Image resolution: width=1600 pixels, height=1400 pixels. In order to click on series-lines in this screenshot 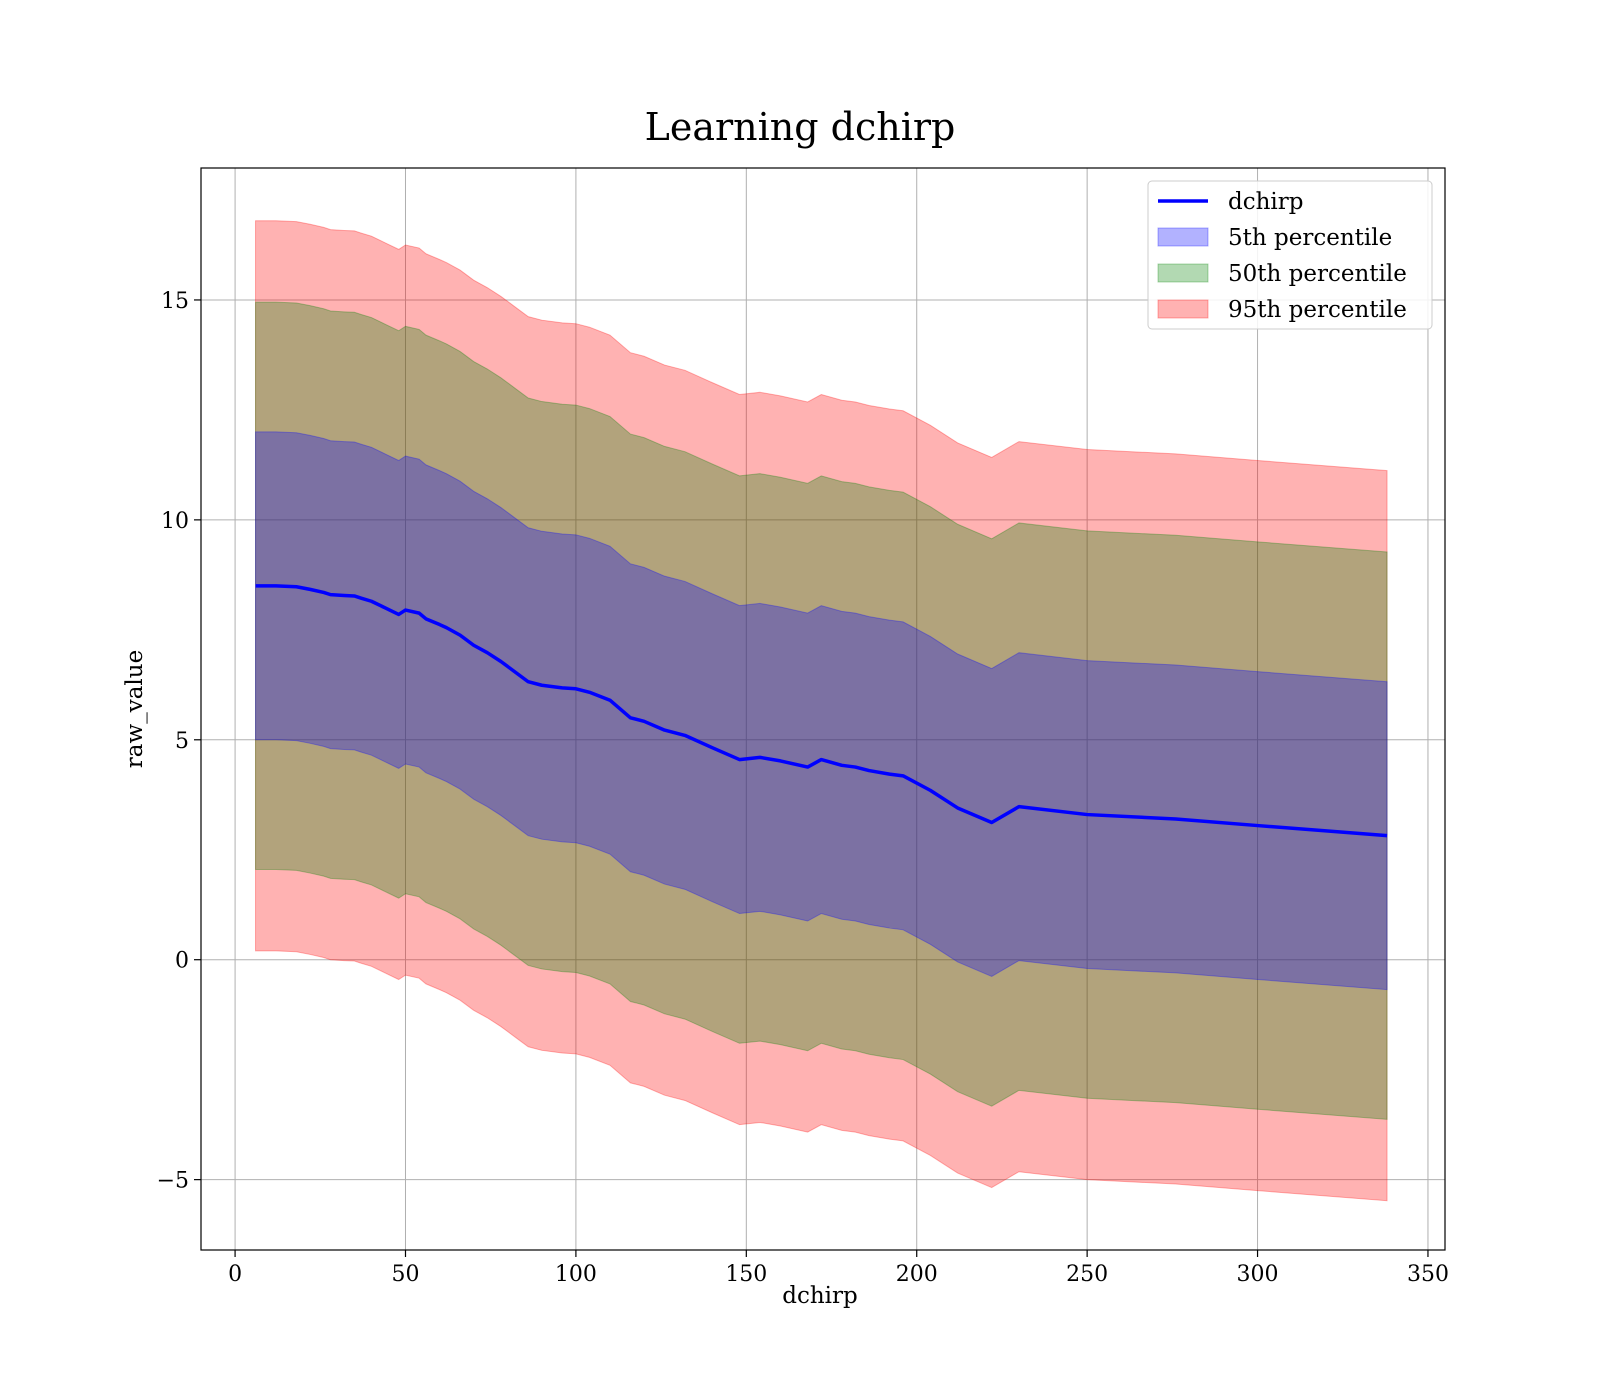, I will do `click(821, 711)`.